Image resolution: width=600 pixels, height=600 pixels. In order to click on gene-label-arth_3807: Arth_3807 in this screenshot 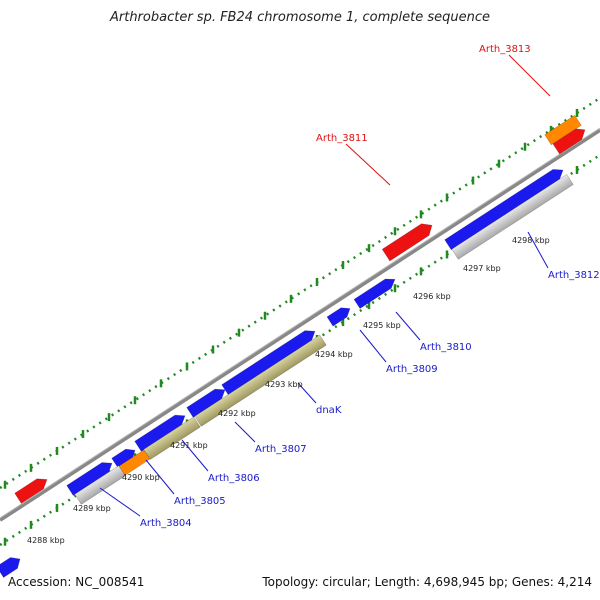, I will do `click(281, 449)`.